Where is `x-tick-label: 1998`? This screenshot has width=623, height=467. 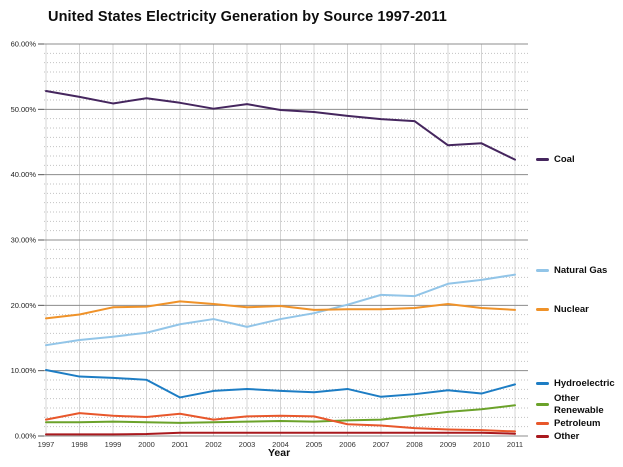
x-tick-label: 1998 is located at coordinates (79, 444).